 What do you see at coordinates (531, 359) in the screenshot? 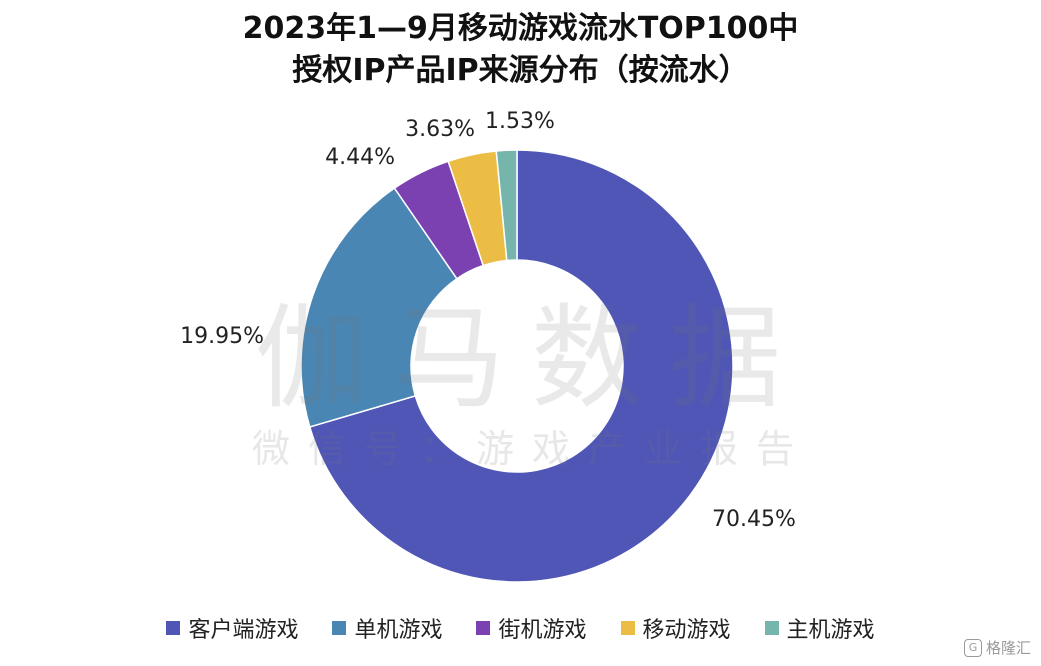
I see `watermark-main: 伽马数据` at bounding box center [531, 359].